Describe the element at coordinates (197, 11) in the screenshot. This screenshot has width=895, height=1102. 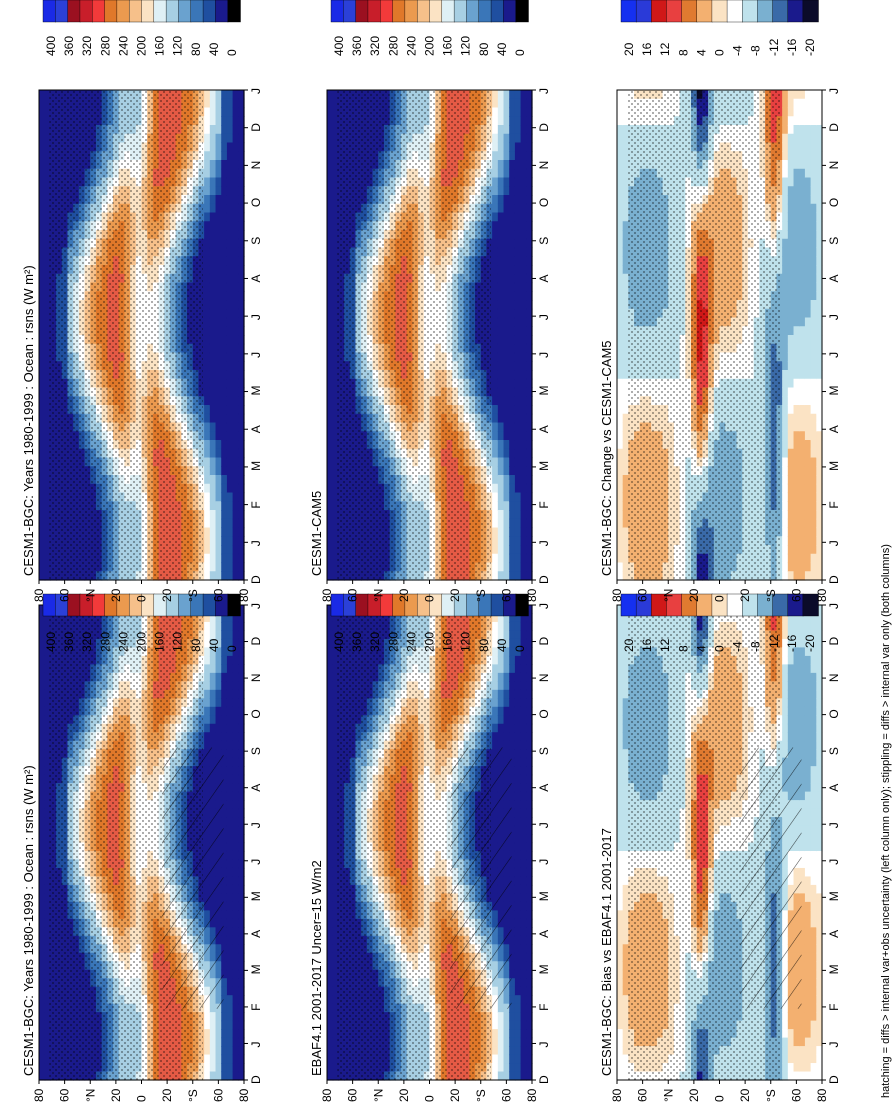
I see `colorbar-swatch` at that location.